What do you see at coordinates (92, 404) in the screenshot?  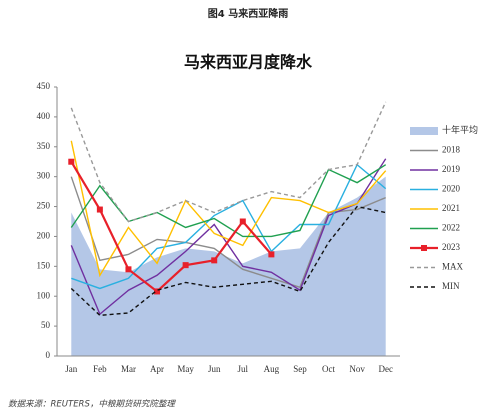 I see `source-note: 数据来源：REUTERS，中粮期货研究院整理` at bounding box center [92, 404].